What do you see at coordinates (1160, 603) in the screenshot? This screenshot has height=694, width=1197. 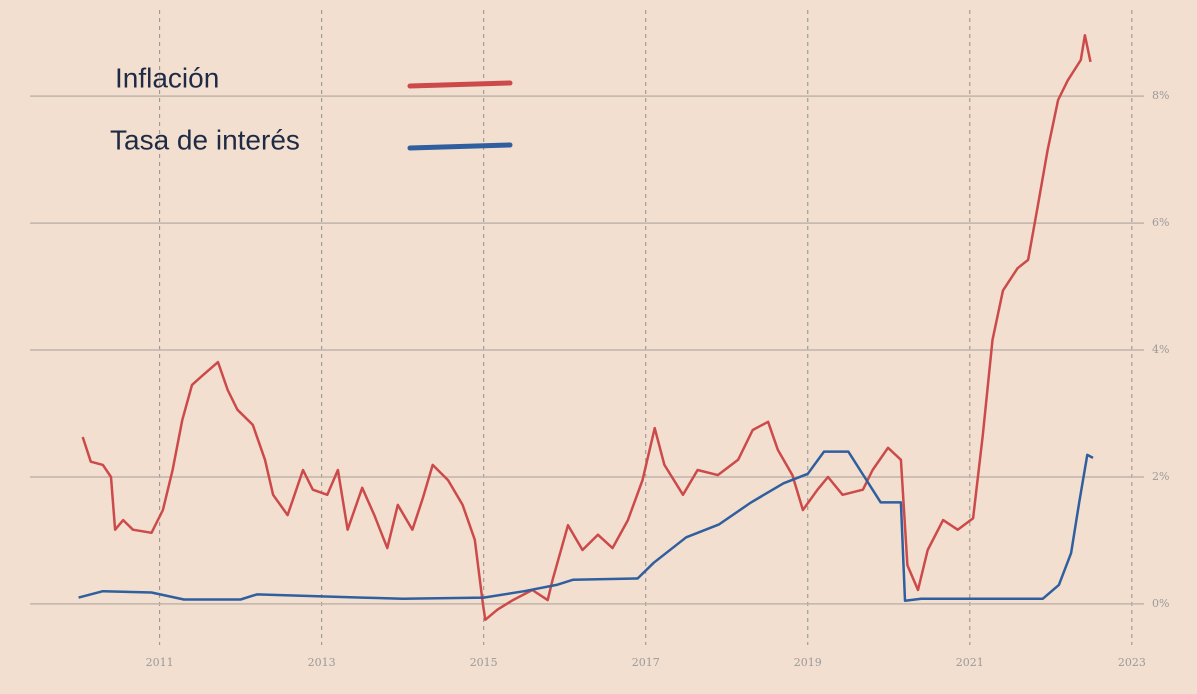 I see `y-tick-label: 0%` at bounding box center [1160, 603].